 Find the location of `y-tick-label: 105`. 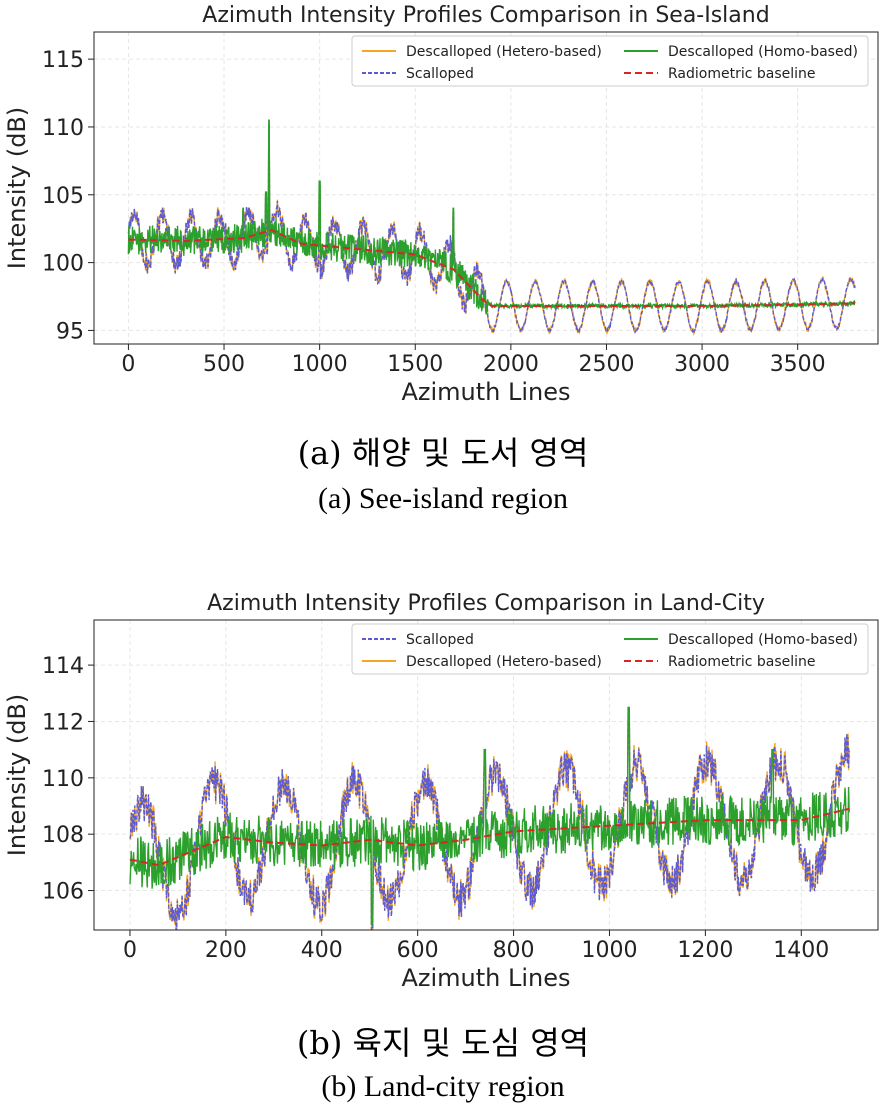

y-tick-label: 105 is located at coordinates (63, 196).